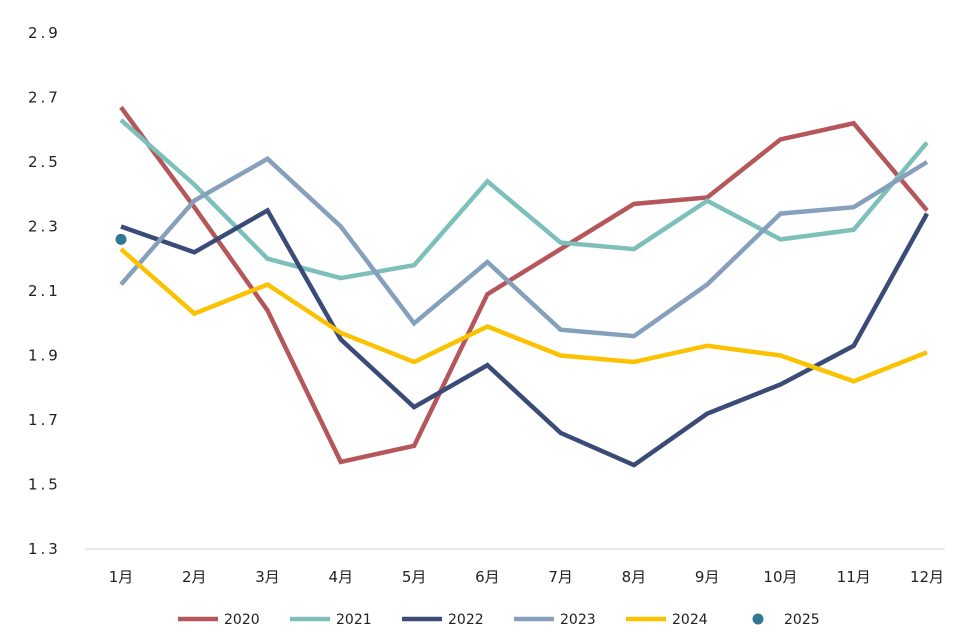  I want to click on y-tick-label: 2.3, so click(44, 227).